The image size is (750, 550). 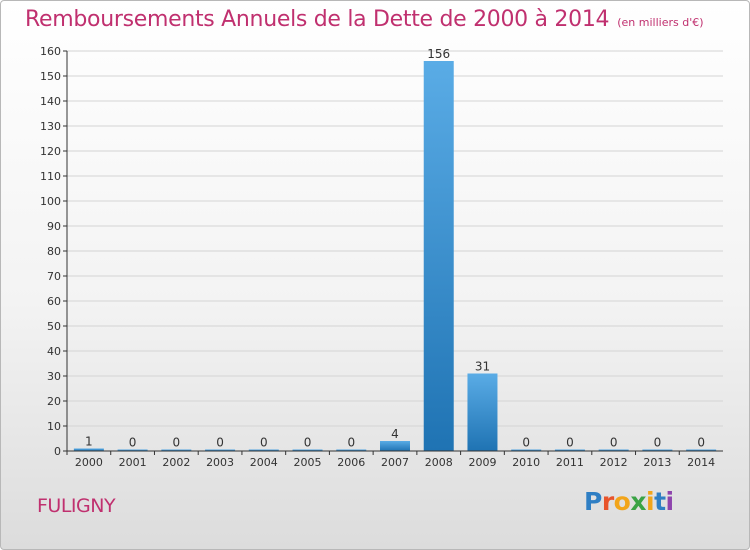 I want to click on x-tick-label: 2006, so click(x=351, y=462).